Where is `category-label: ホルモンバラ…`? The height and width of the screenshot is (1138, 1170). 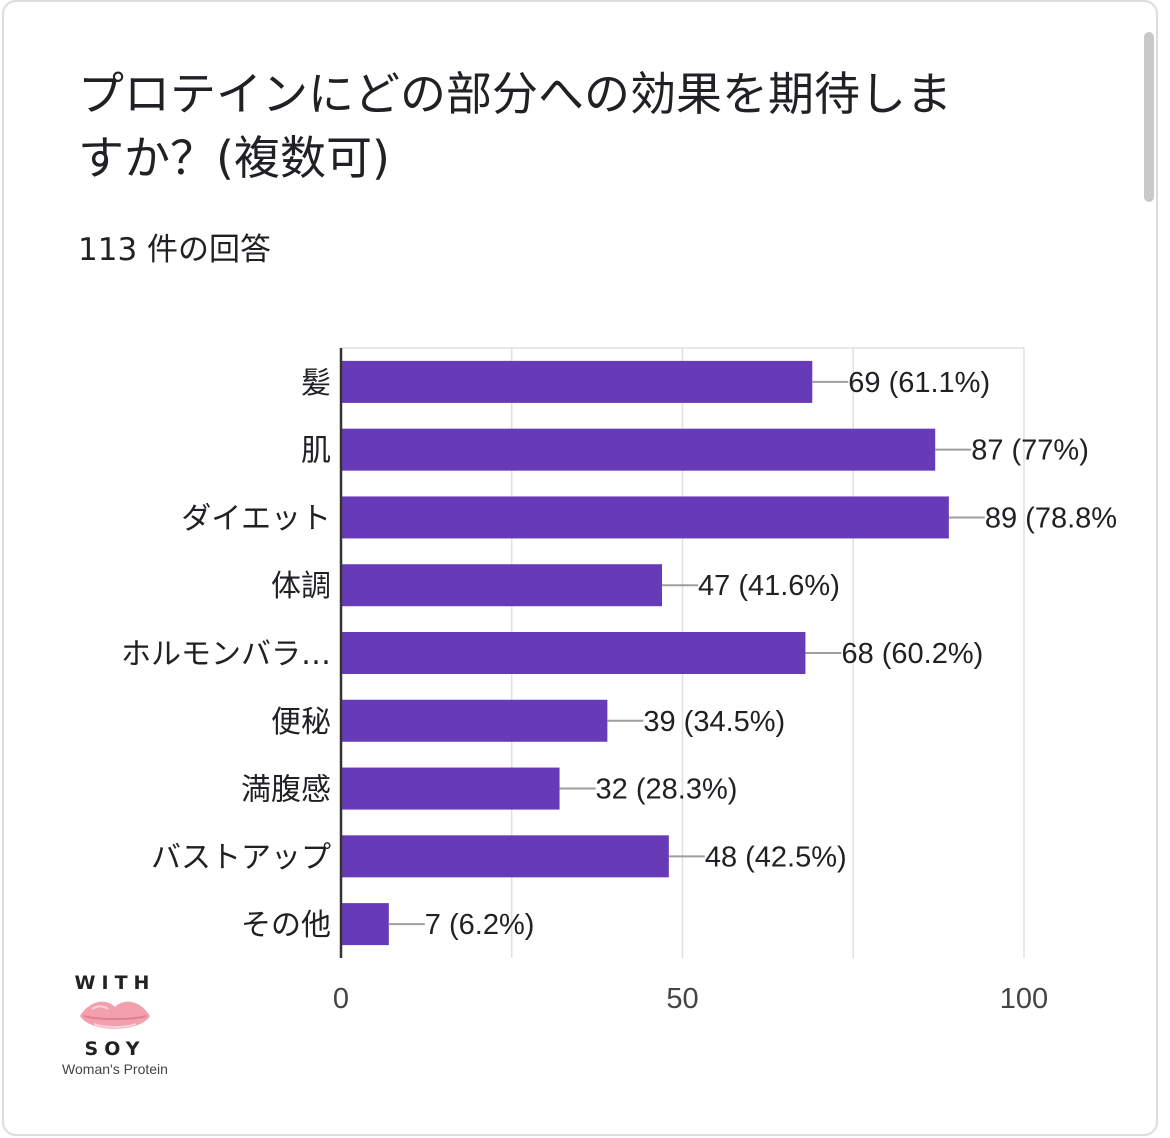
category-label: ホルモンバラ… is located at coordinates (226, 654).